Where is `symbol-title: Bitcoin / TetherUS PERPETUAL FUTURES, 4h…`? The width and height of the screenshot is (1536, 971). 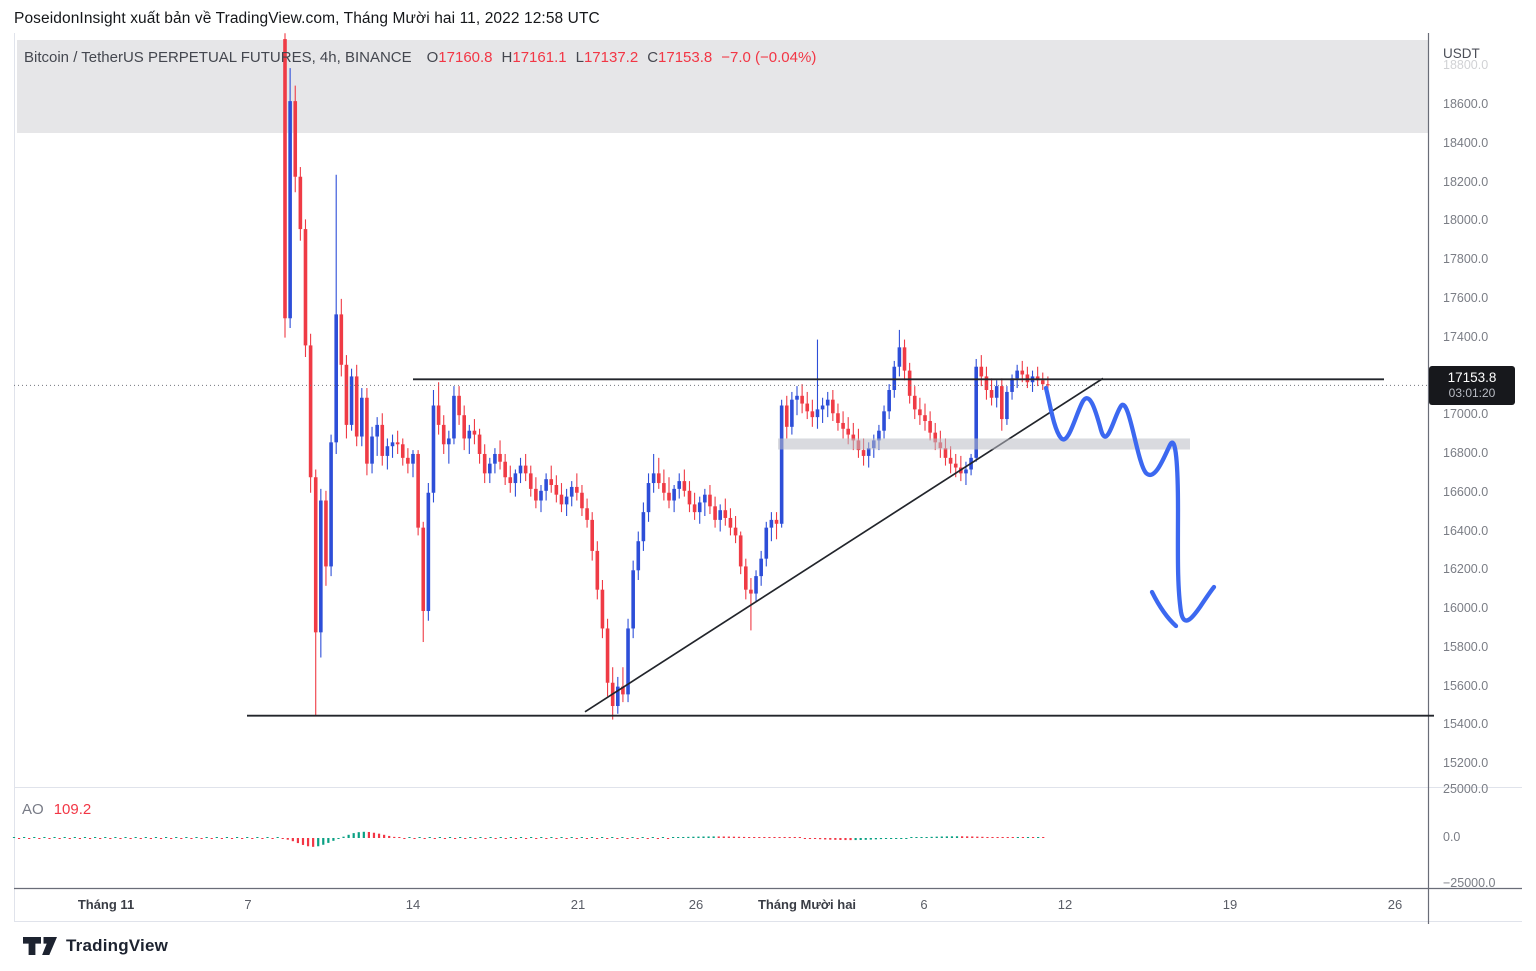 symbol-title: Bitcoin / TetherUS PERPETUAL FUTURES, 4h… is located at coordinates (218, 57).